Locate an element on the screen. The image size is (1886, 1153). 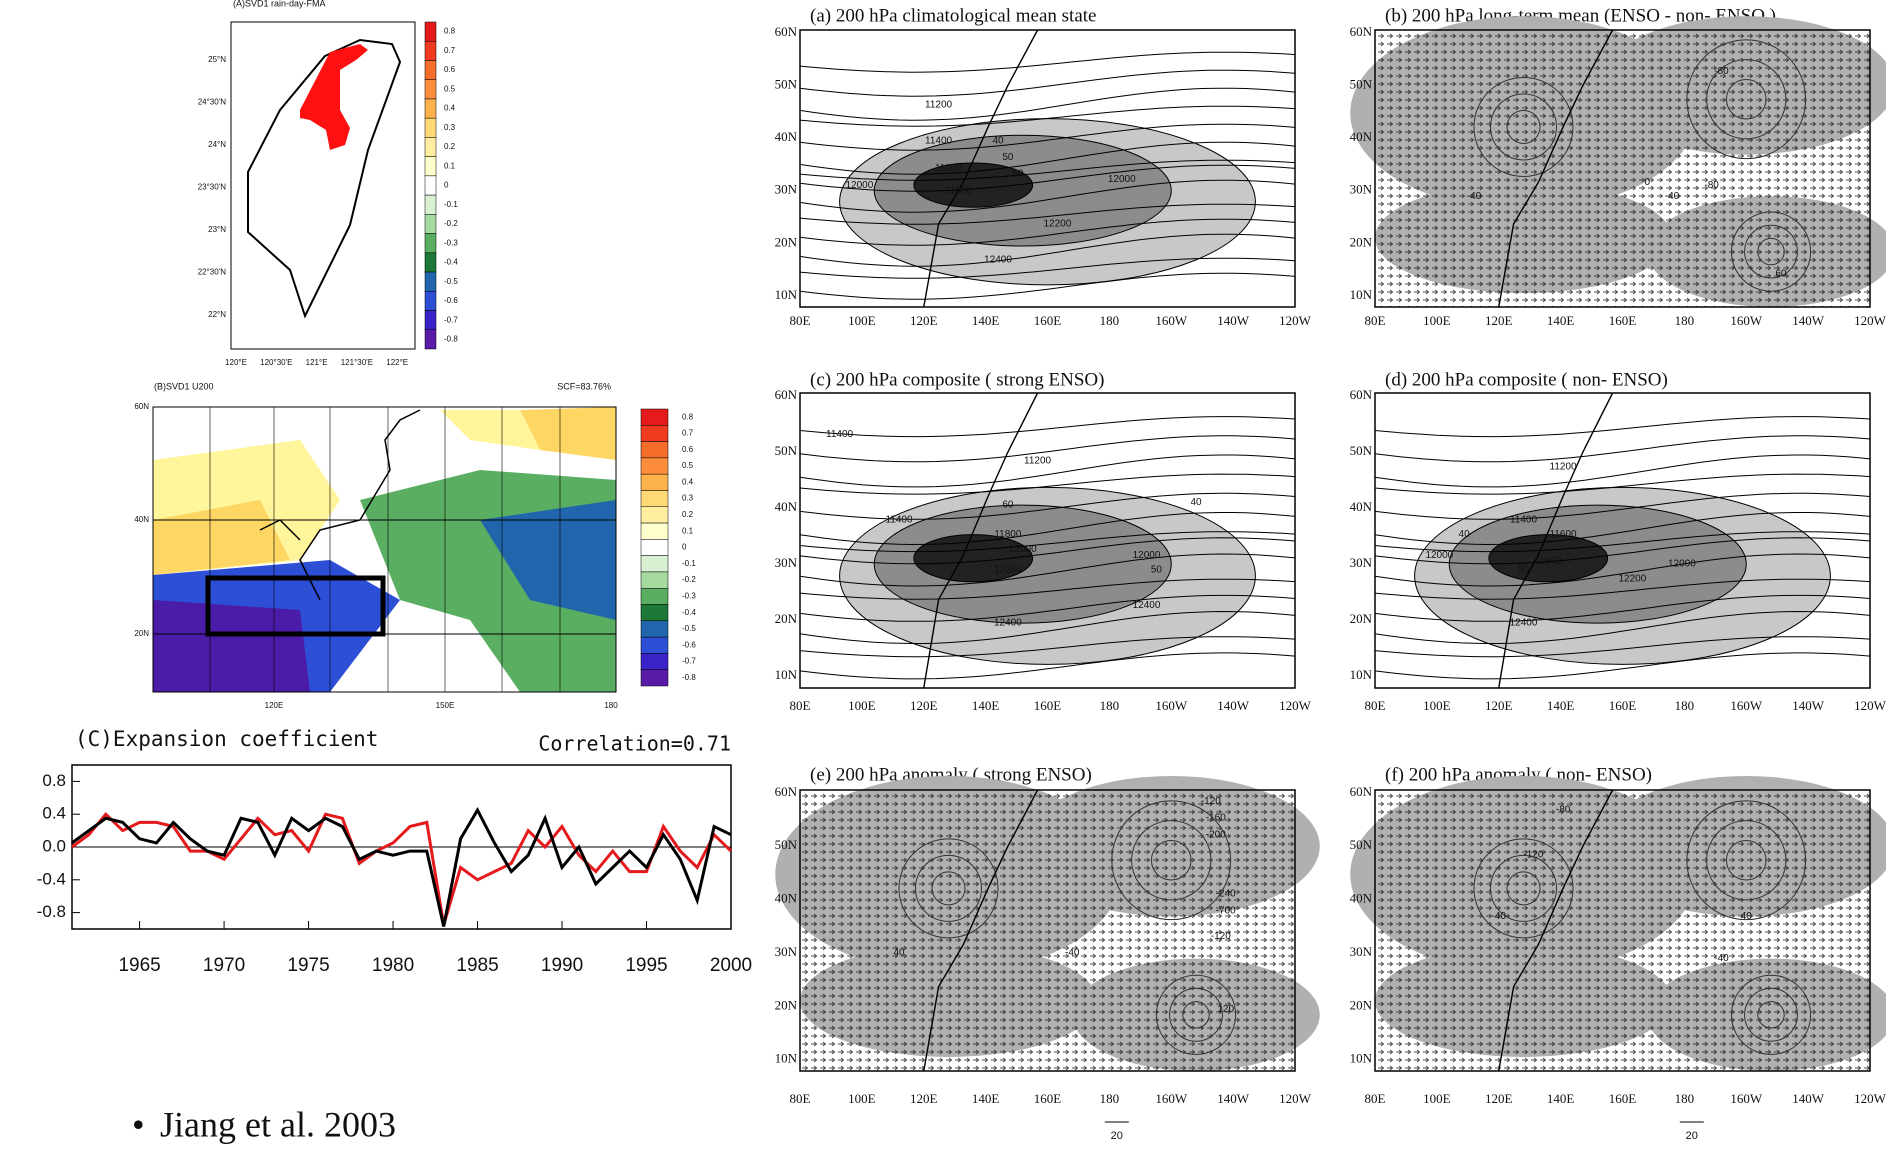
lat-label: 60N is located at coordinates (1361, 394).